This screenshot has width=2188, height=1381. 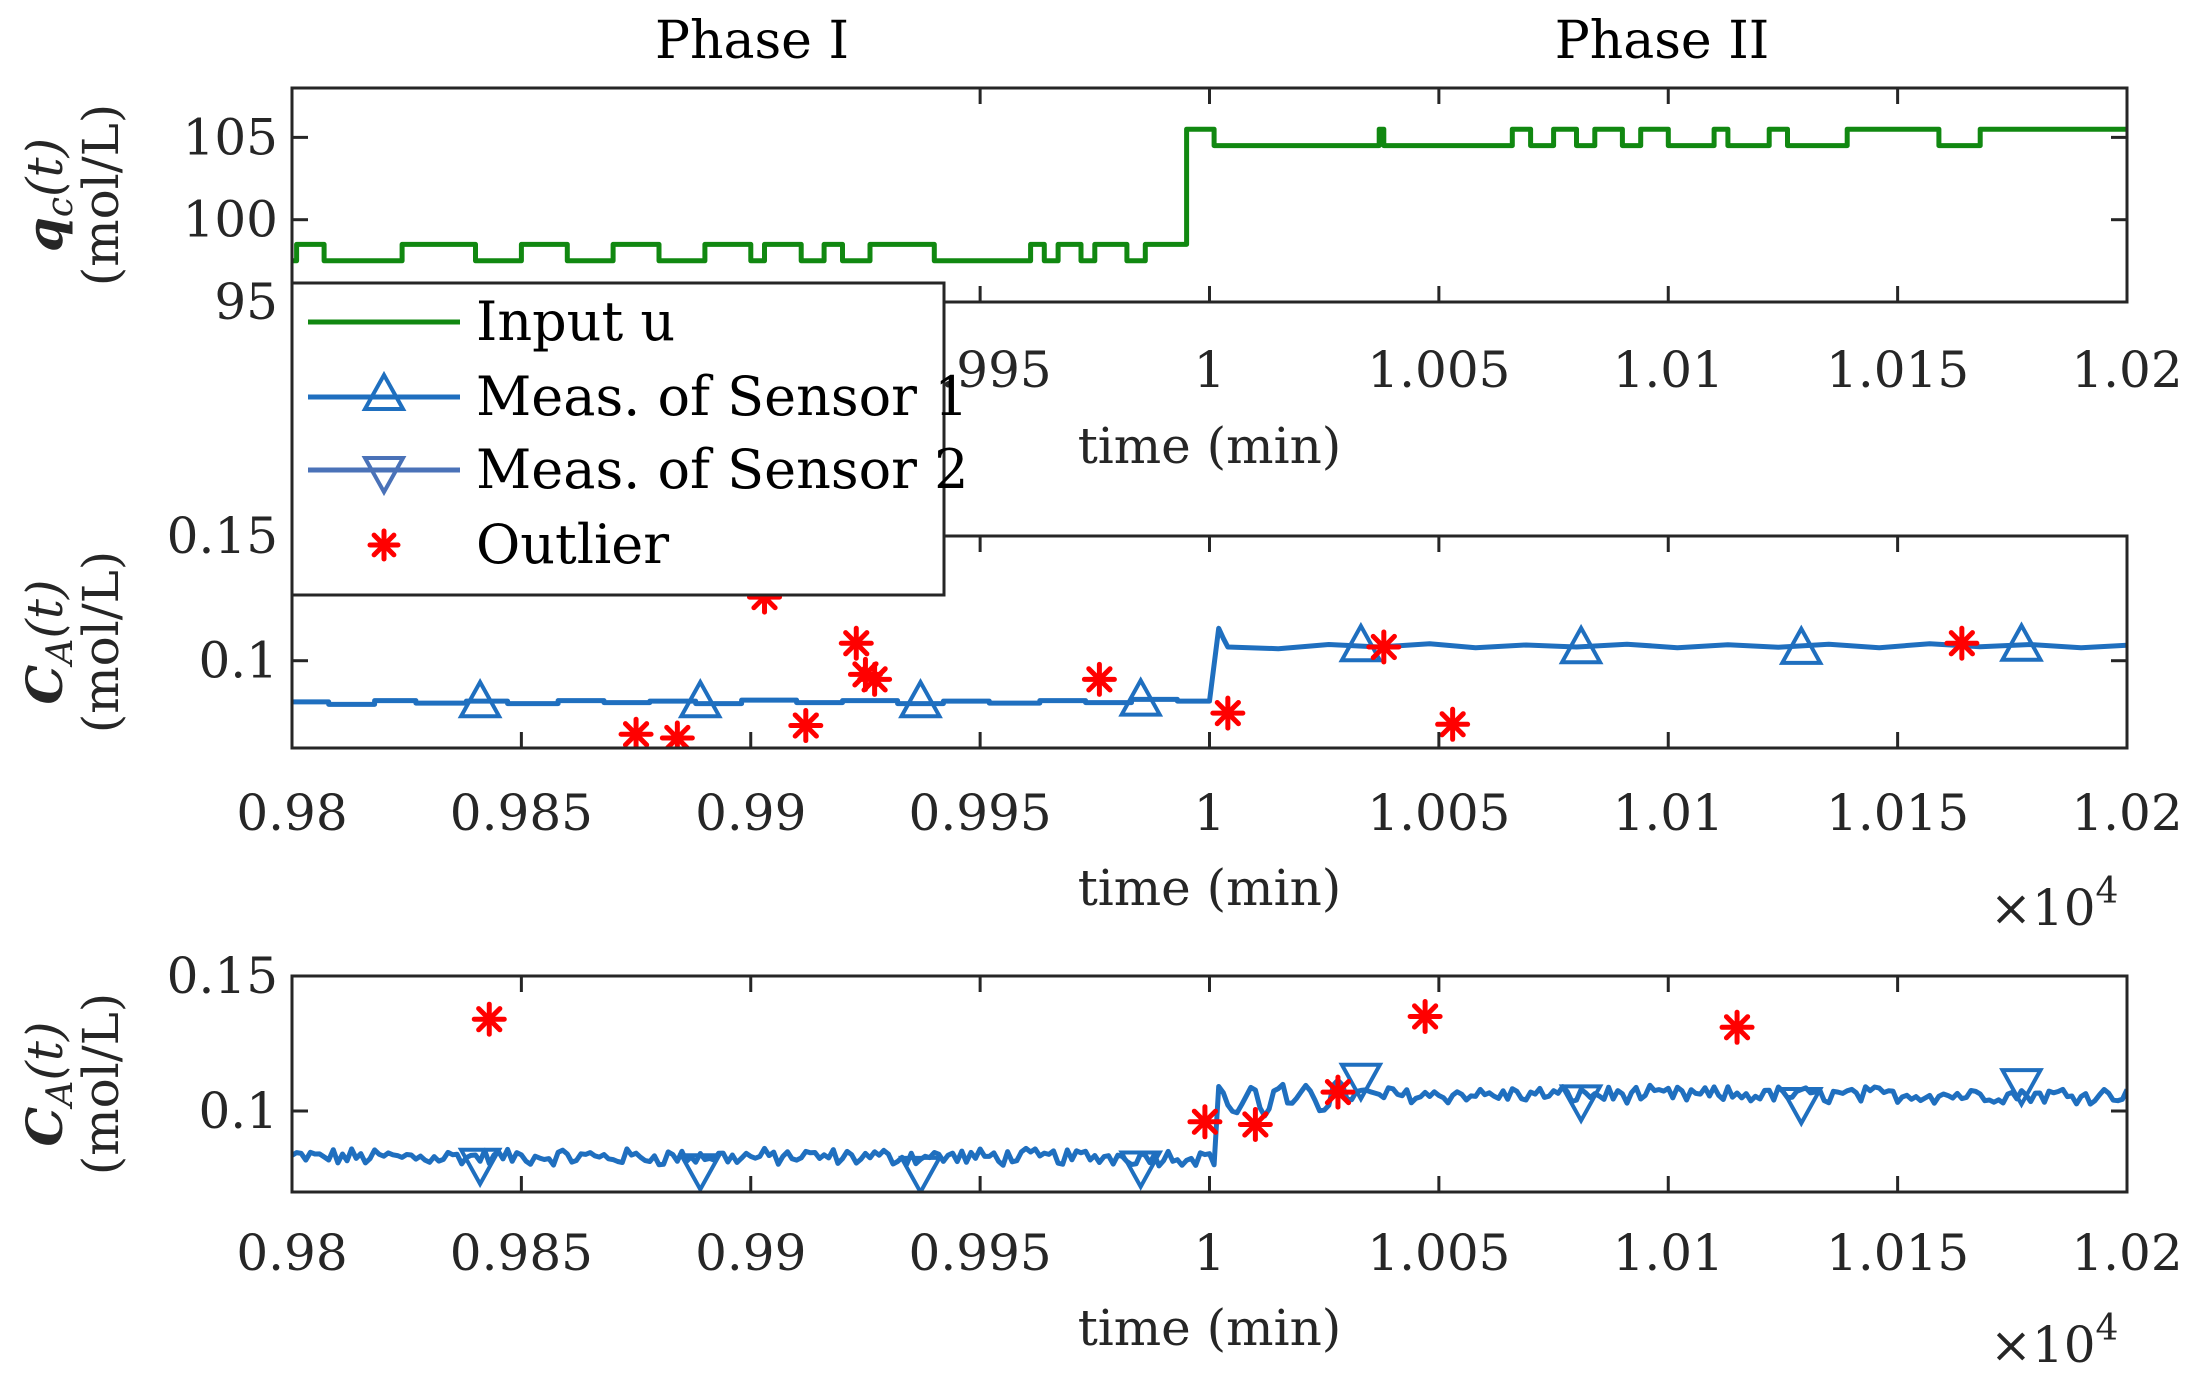 I want to click on legend-sensor2-label: Meas. of Sensor 2, so click(x=722, y=469).